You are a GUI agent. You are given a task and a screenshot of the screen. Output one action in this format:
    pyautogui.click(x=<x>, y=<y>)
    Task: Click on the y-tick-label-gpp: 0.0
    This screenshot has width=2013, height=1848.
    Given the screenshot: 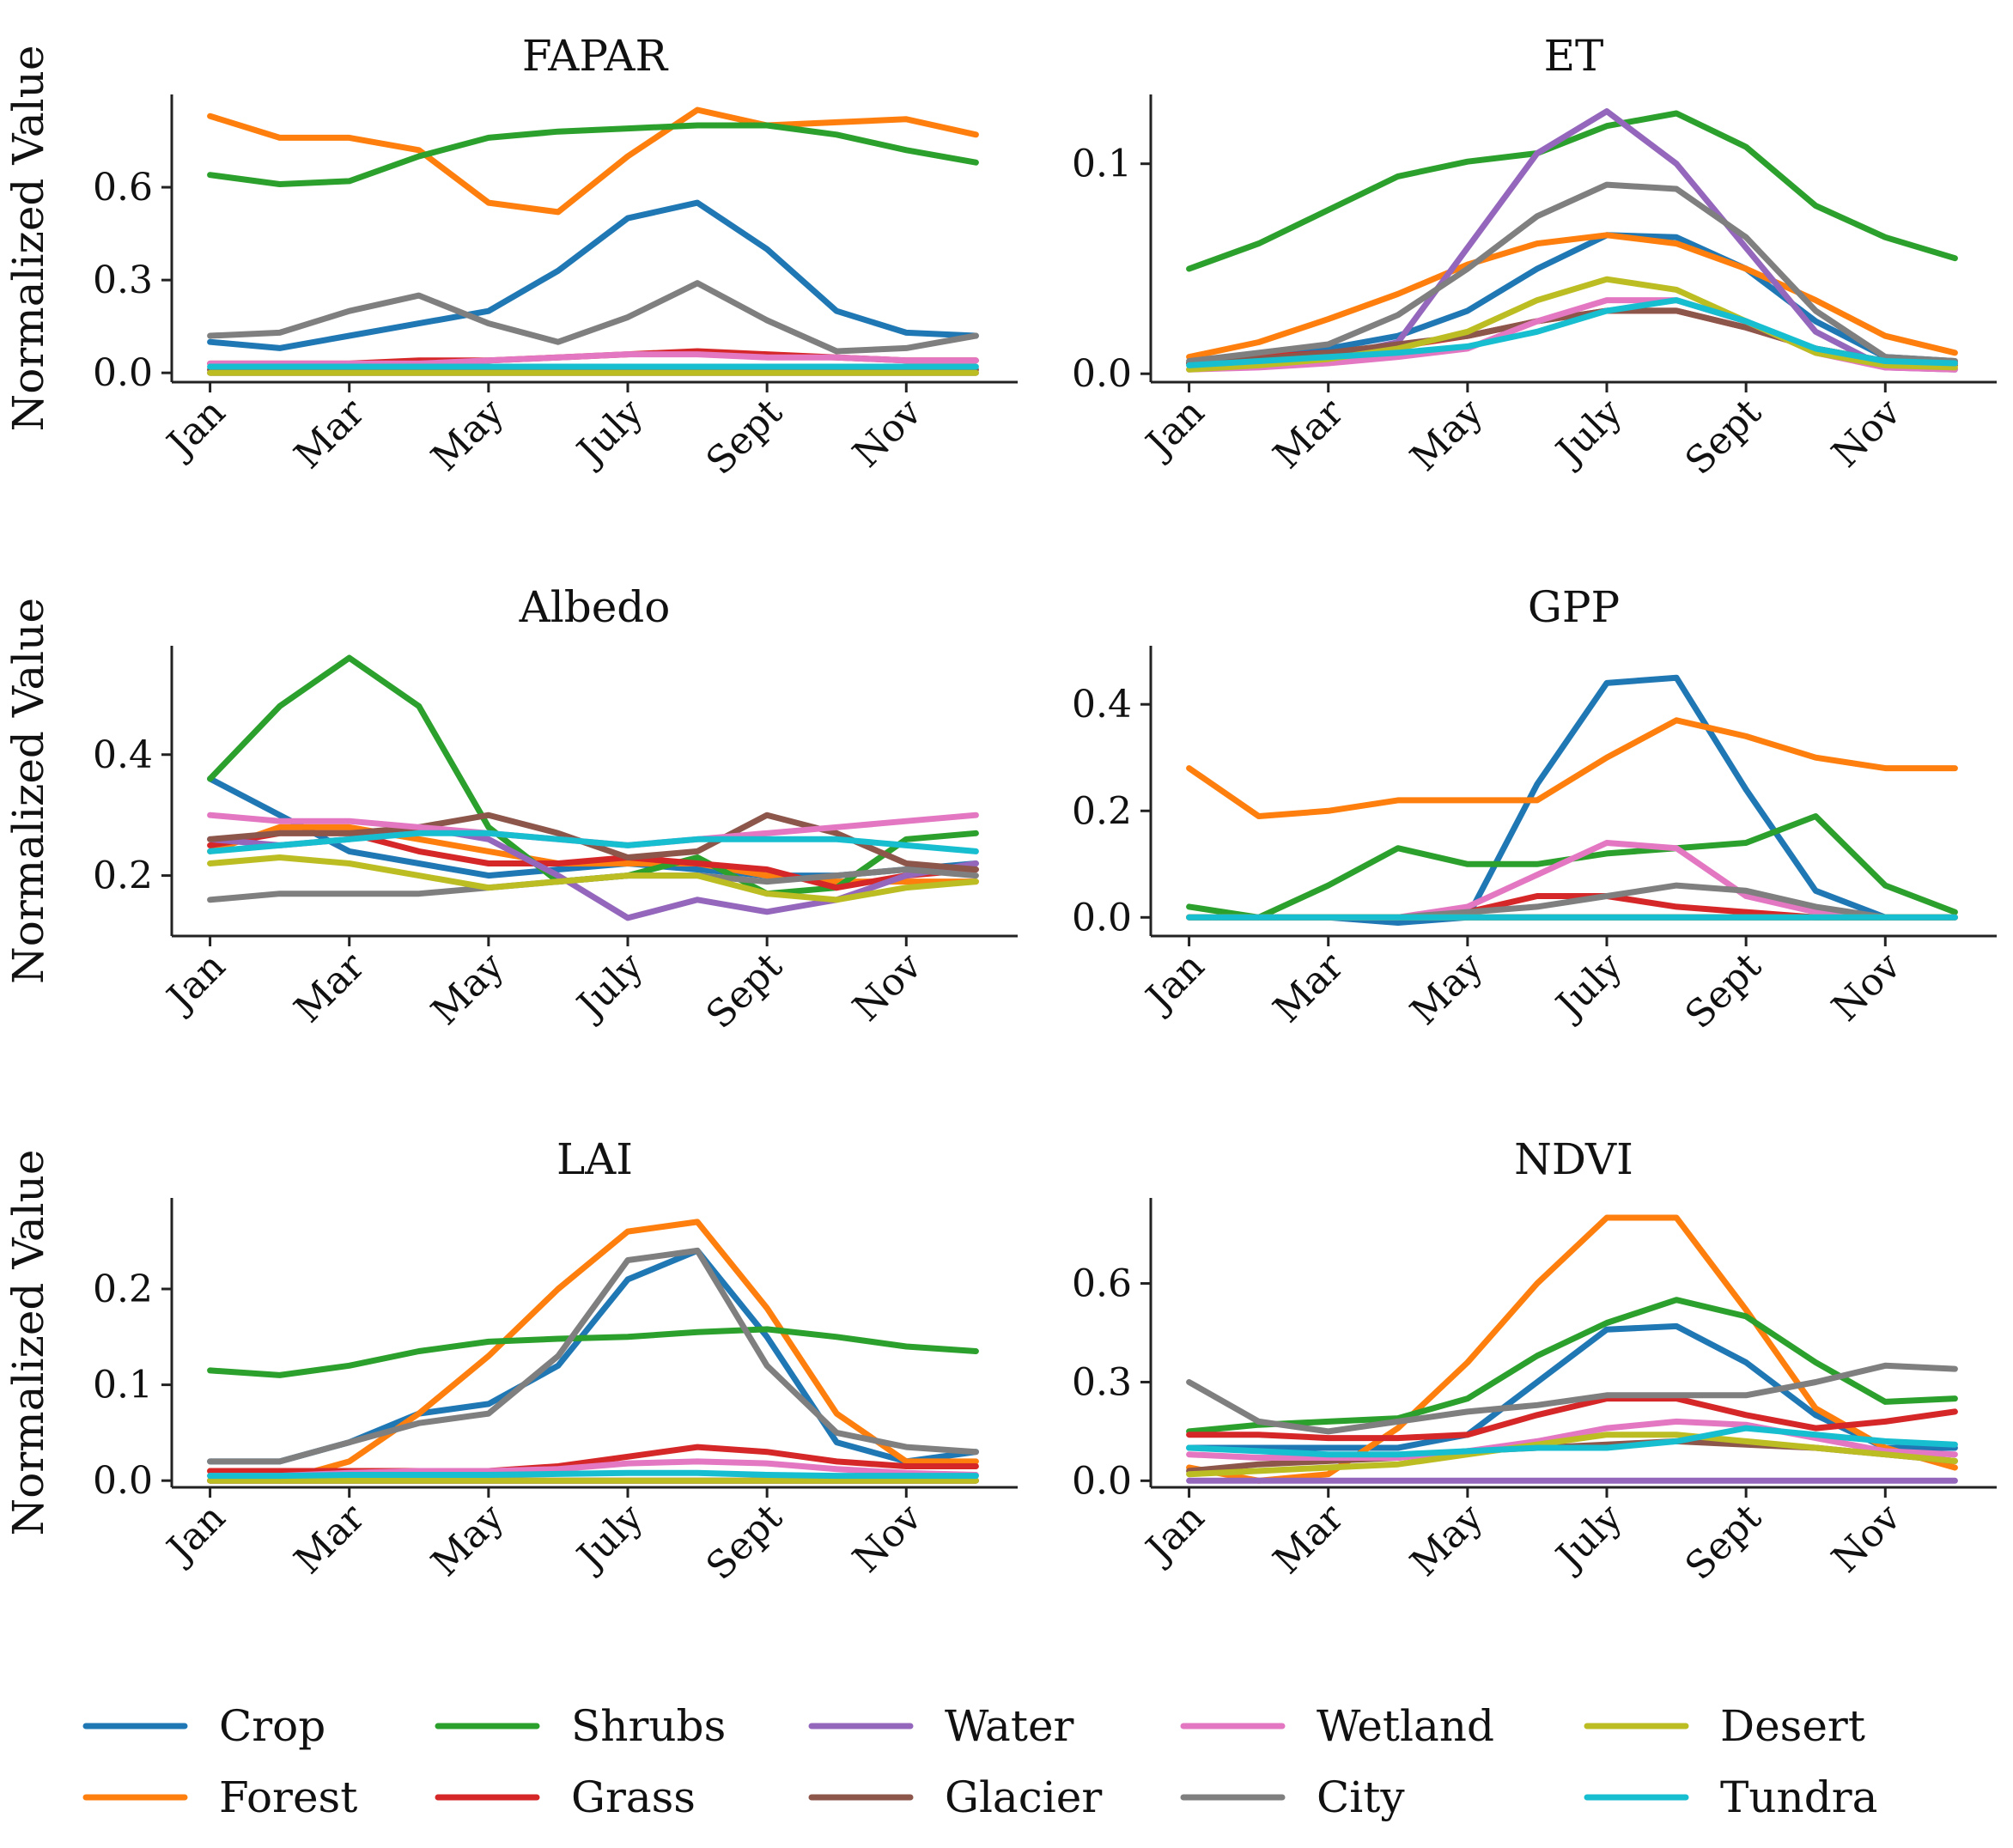 What is the action you would take?
    pyautogui.click(x=1102, y=917)
    